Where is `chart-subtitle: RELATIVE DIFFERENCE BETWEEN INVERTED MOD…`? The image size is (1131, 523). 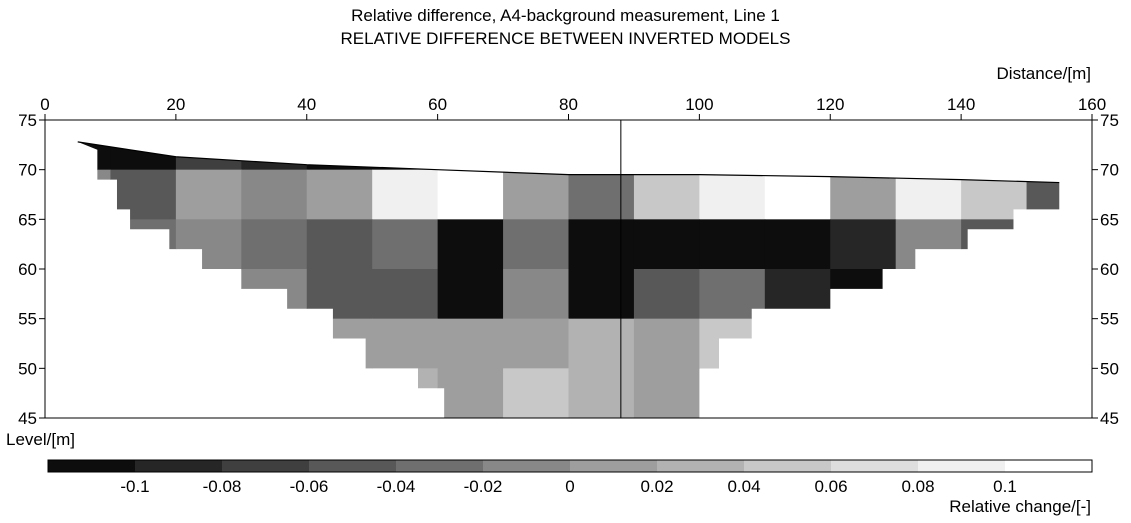 chart-subtitle: RELATIVE DIFFERENCE BETWEEN INVERTED MOD… is located at coordinates (565, 38).